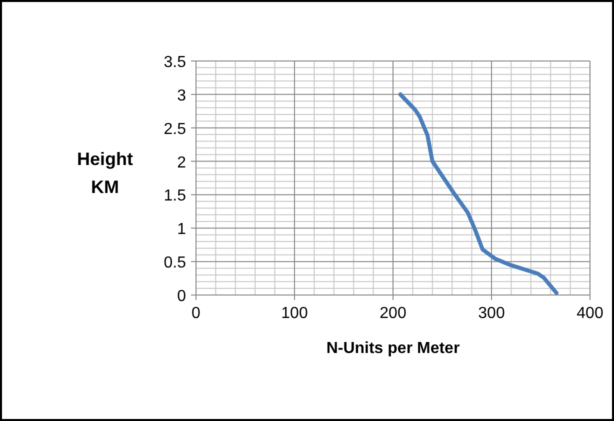 The image size is (614, 421). I want to click on y-tick-label: 3.5, so click(175, 62).